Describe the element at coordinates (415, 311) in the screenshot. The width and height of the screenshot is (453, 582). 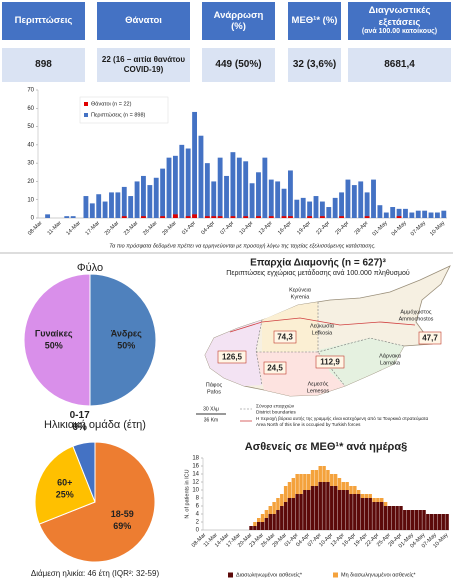
I see `district-name: Αμμόχωστος` at that location.